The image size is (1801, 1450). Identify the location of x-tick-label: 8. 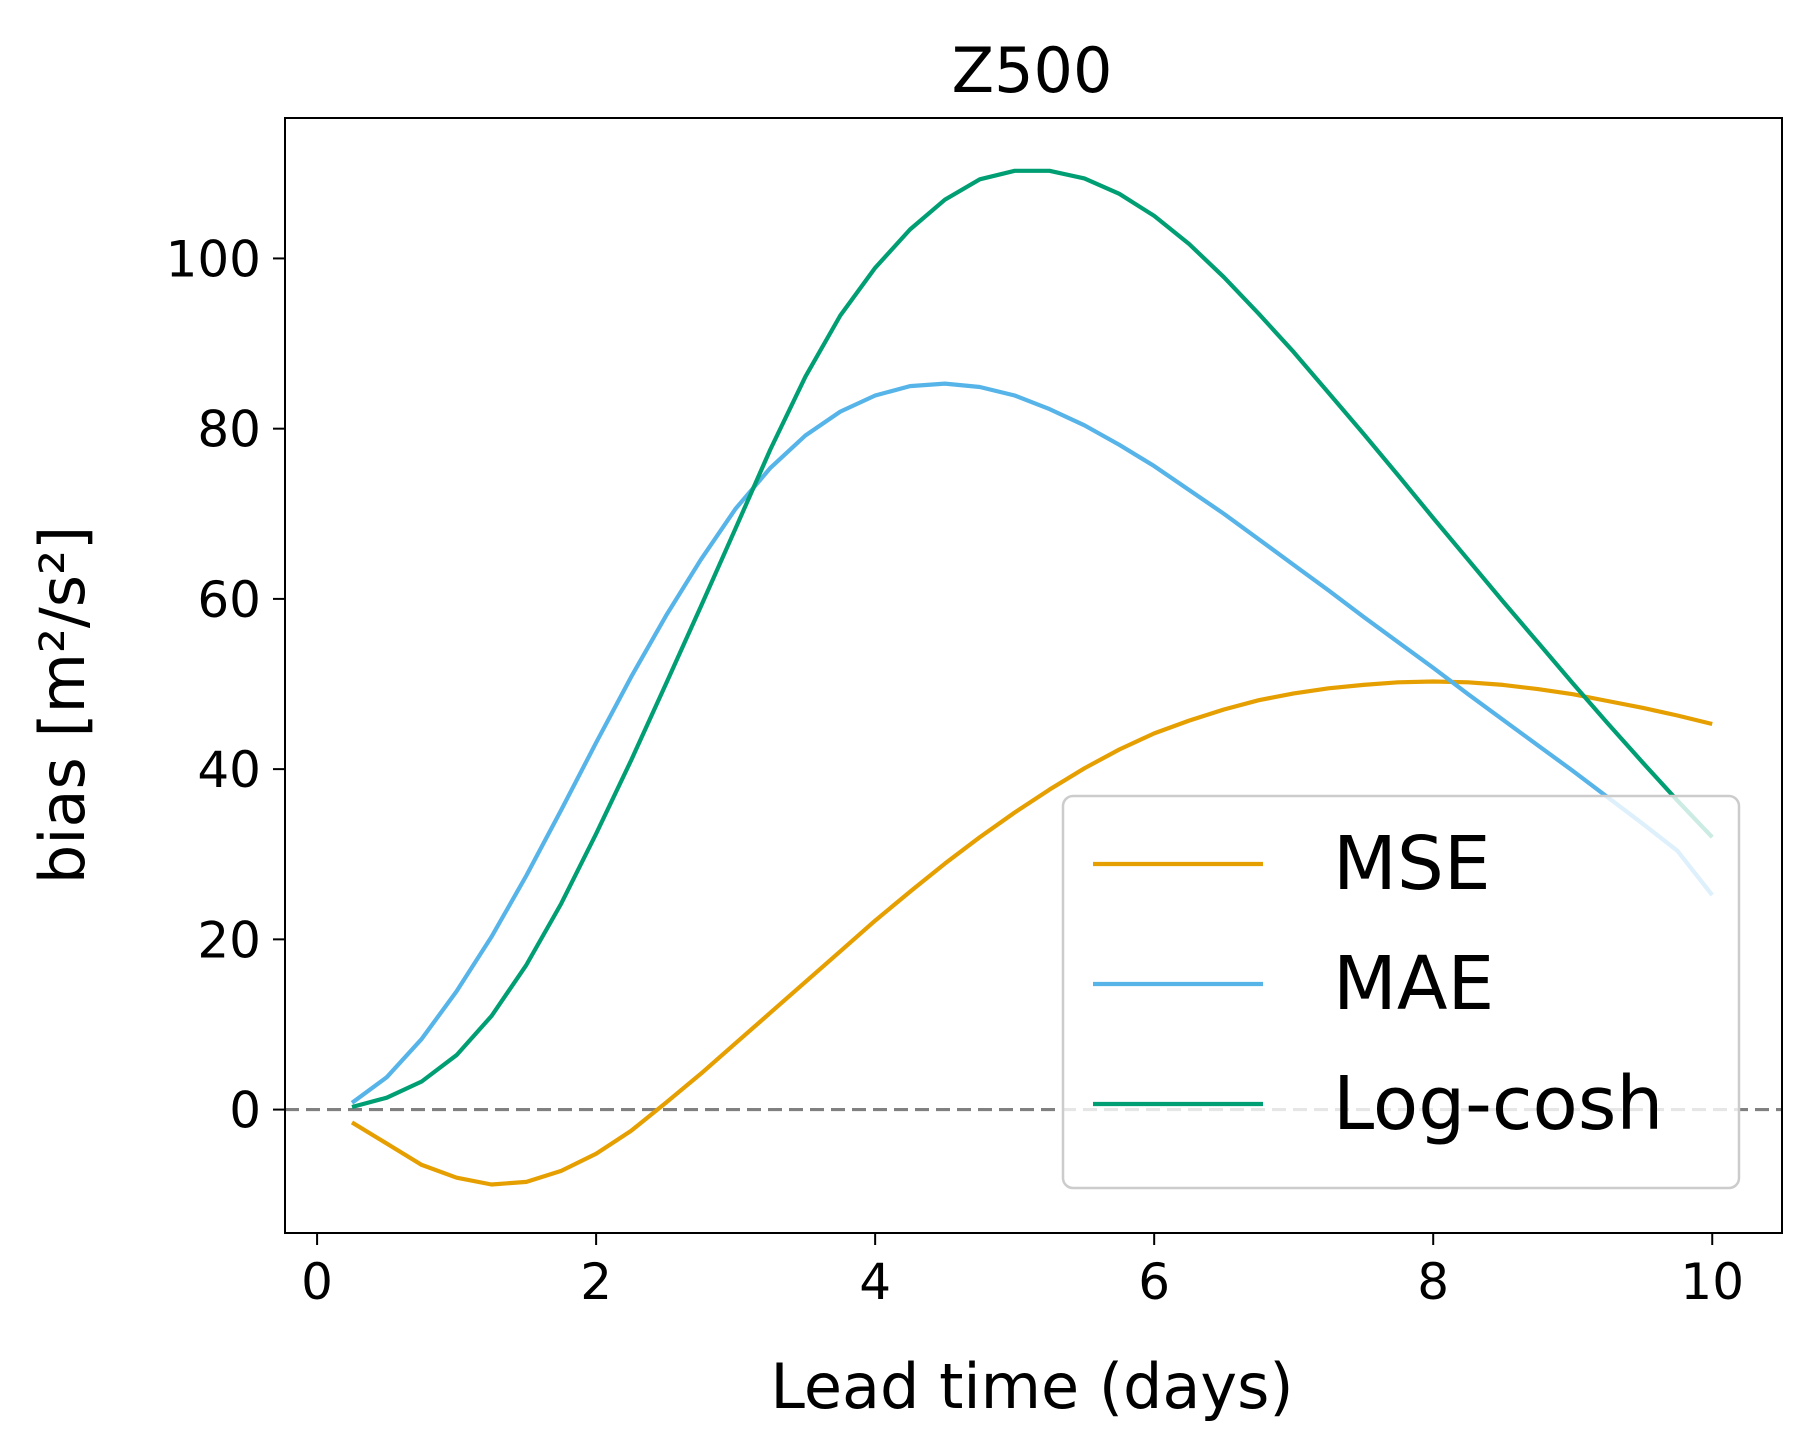
(1433, 1282).